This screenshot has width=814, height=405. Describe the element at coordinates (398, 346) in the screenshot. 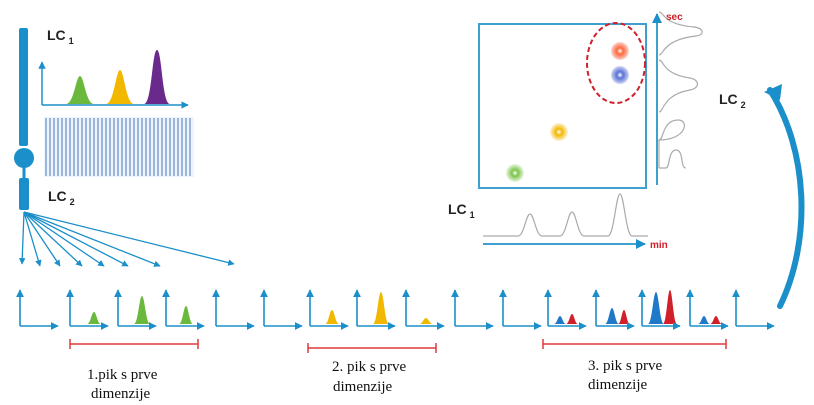

I see `group-brackets` at that location.